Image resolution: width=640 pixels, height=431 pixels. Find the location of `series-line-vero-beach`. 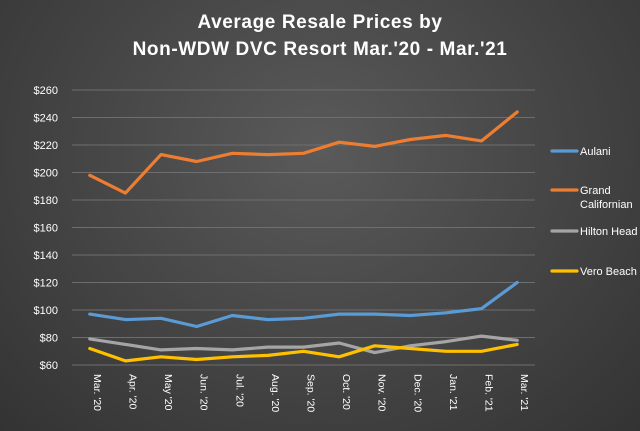

series-line-vero-beach is located at coordinates (303, 352).